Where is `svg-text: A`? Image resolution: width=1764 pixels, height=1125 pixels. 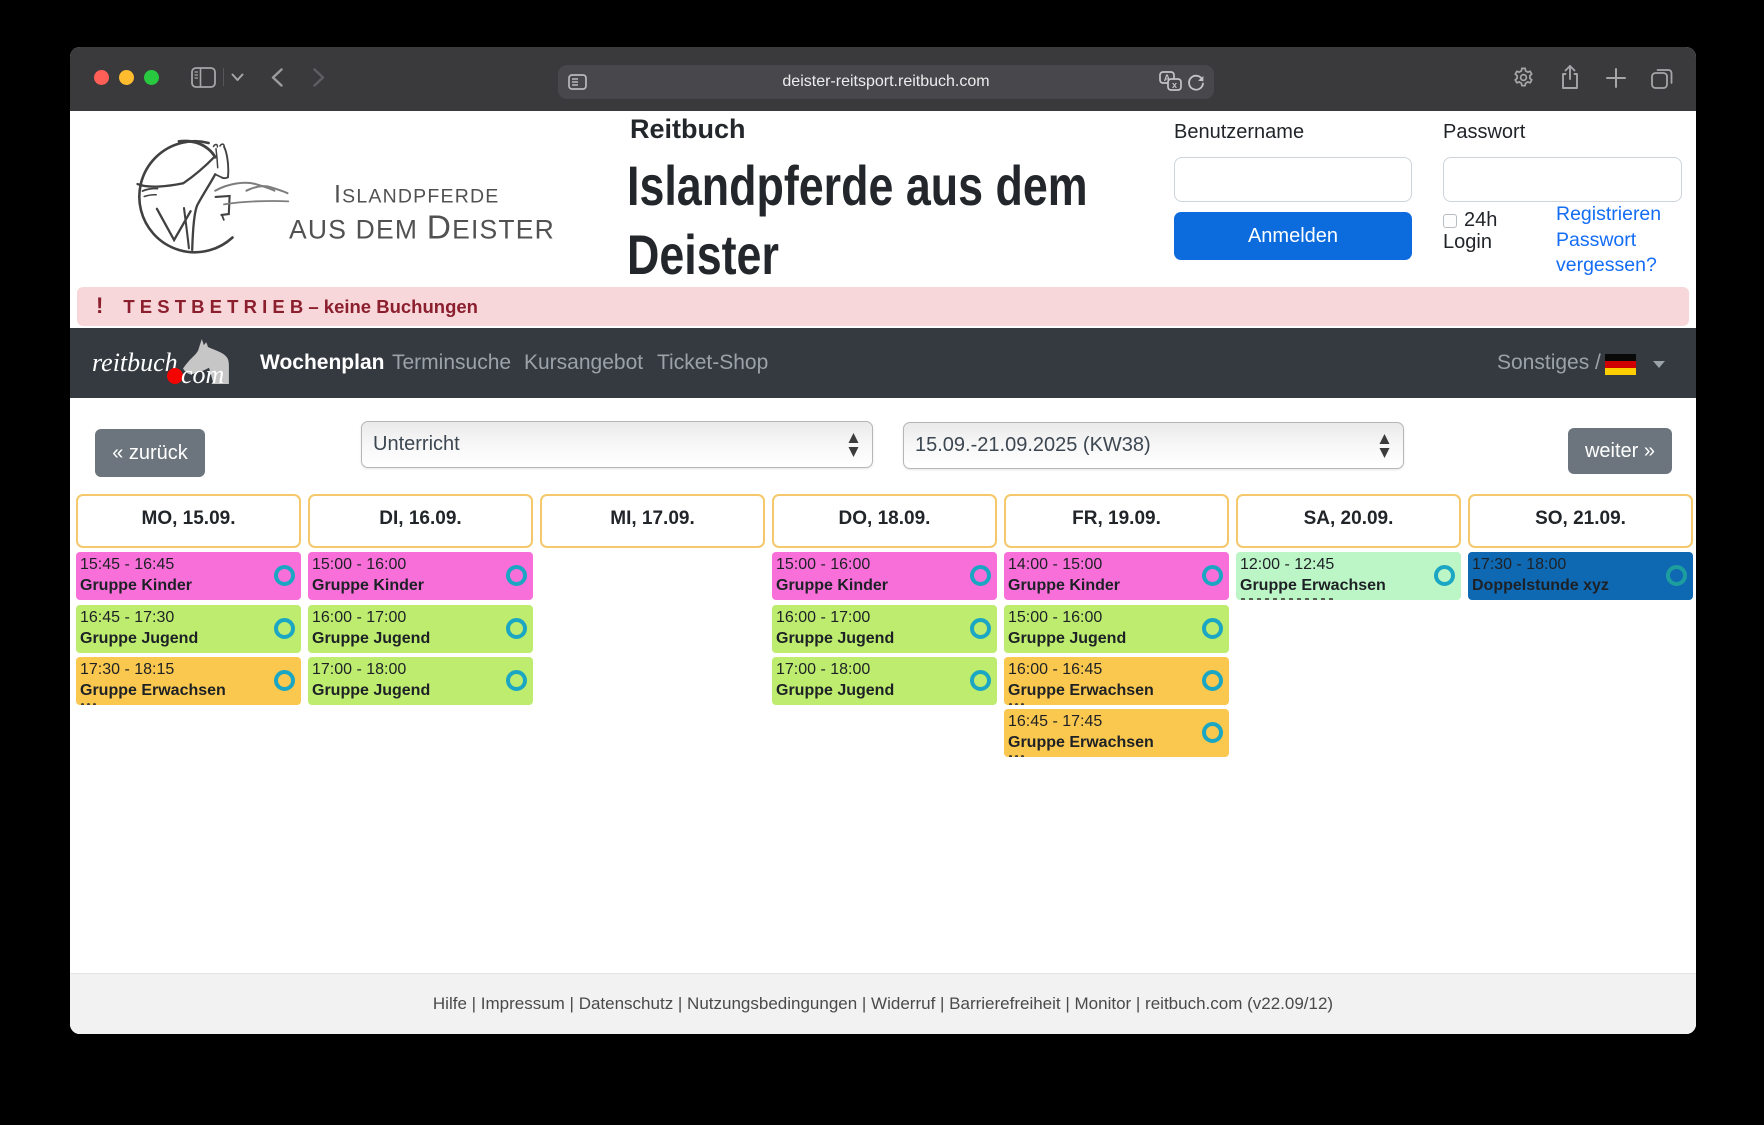
svg-text: A is located at coordinates (1167, 78).